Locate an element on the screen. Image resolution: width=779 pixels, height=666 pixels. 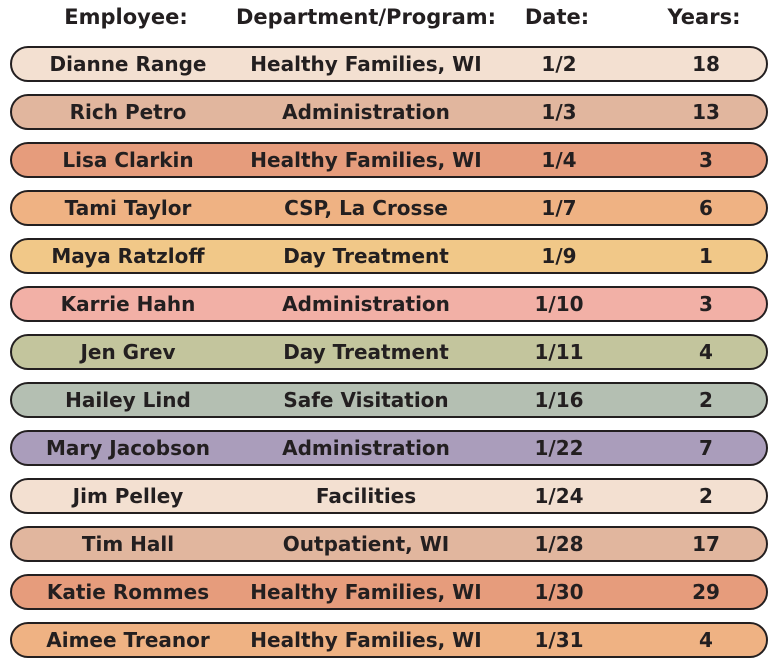
employee-name: Jen Grev is located at coordinates (128, 352).